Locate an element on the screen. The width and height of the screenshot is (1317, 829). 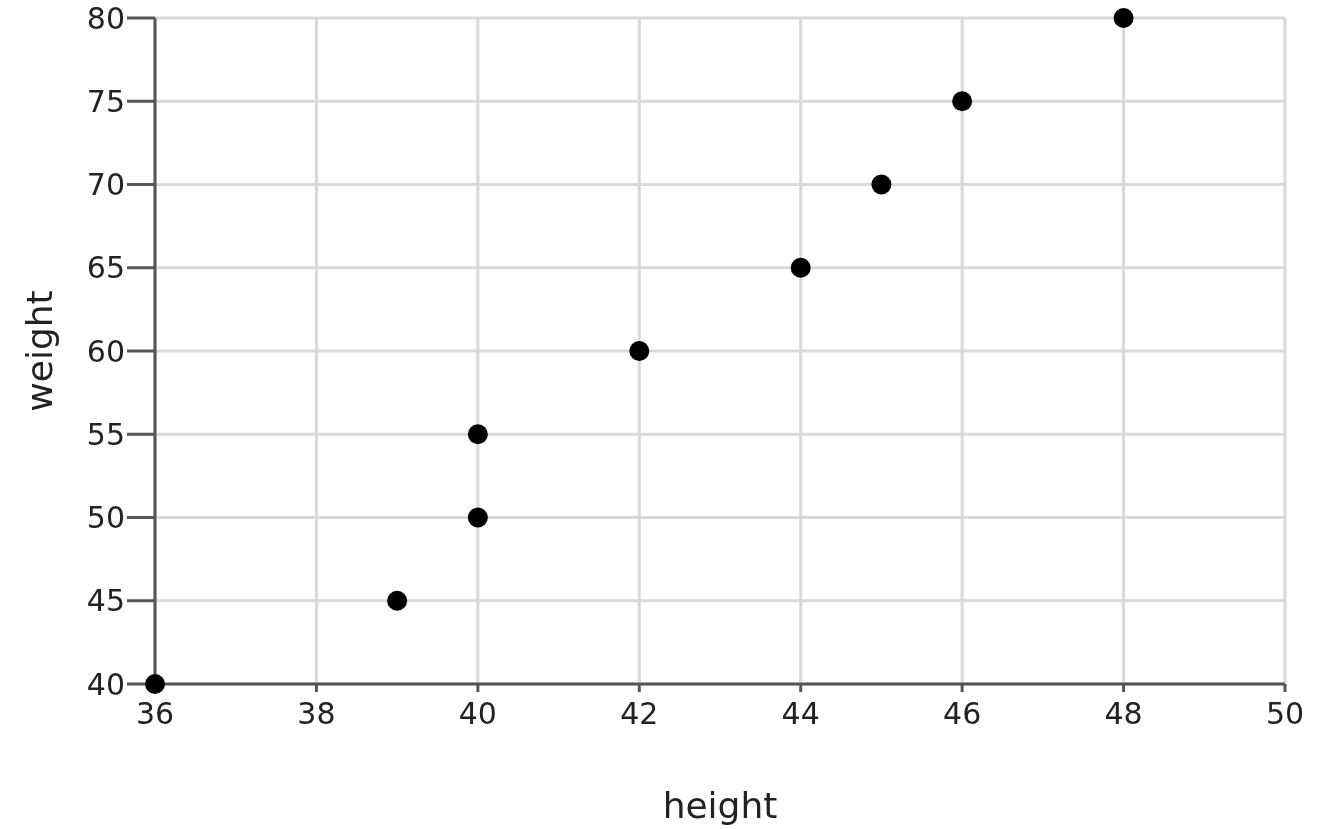
y-tick-label: 80 is located at coordinates (105, 18).